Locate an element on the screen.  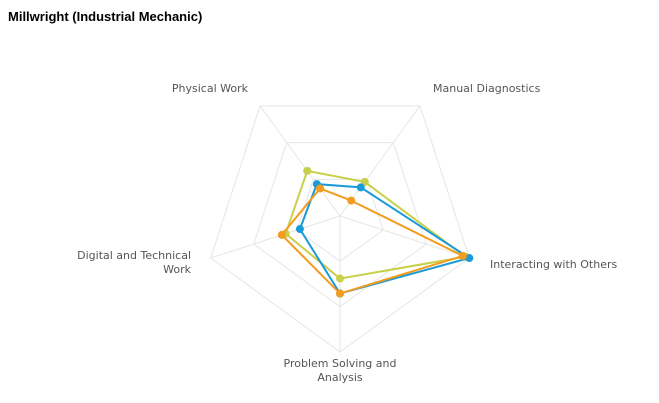
axis-label: Problem Solving and Analysis is located at coordinates (340, 370).